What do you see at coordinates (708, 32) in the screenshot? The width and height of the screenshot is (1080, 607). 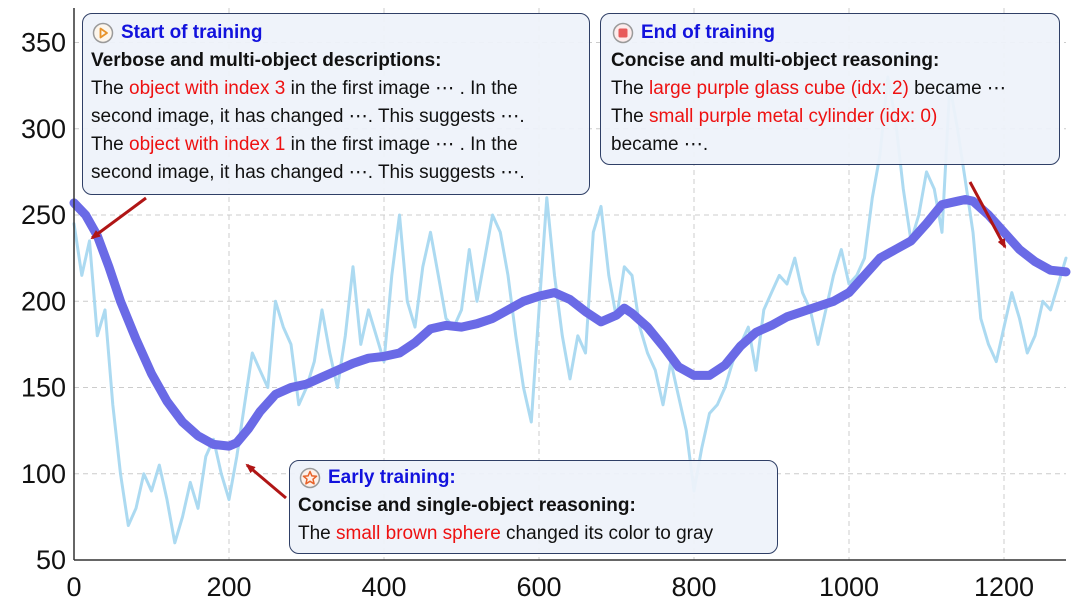 I see `annotation-end-title: End of training` at bounding box center [708, 32].